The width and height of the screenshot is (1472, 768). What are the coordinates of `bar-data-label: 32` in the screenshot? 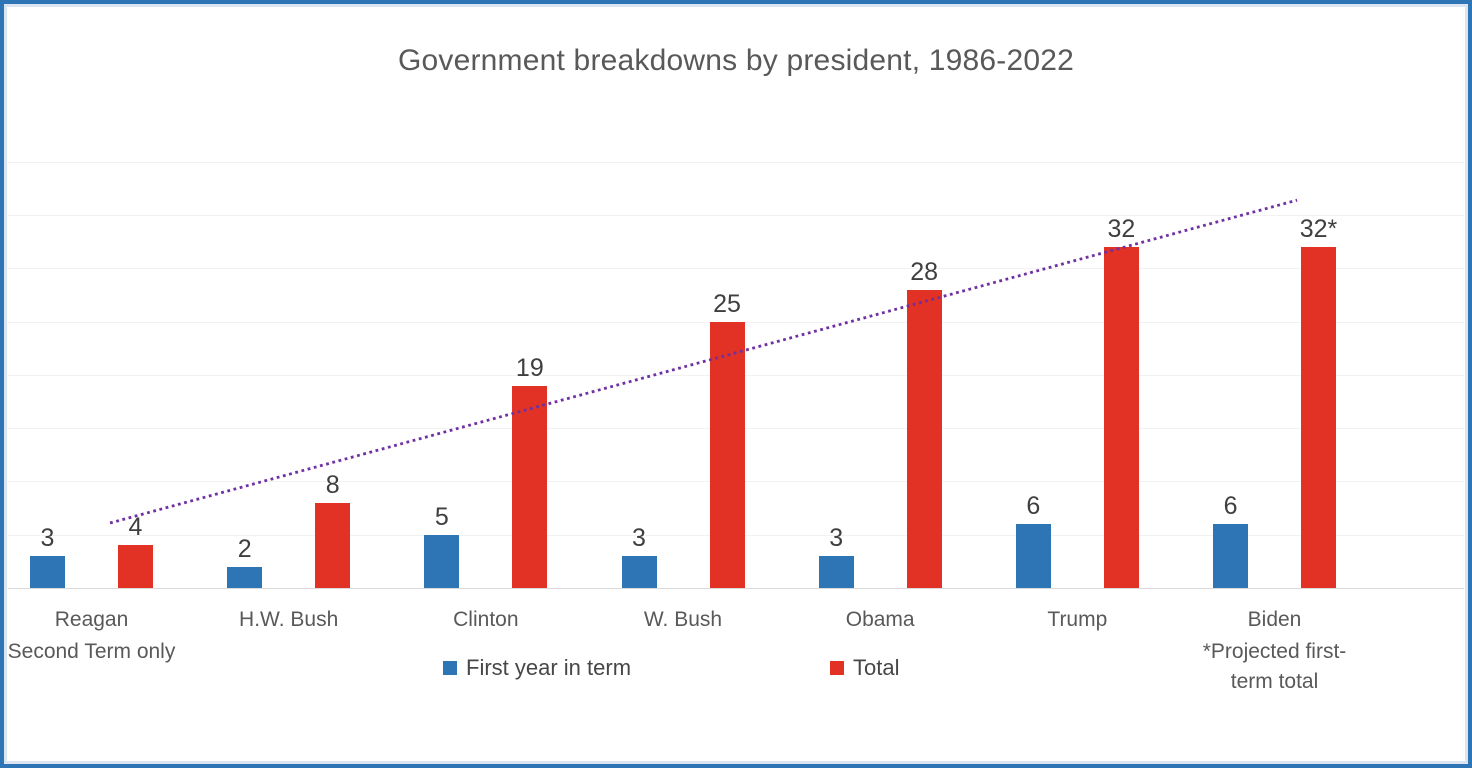 It's located at (1121, 229).